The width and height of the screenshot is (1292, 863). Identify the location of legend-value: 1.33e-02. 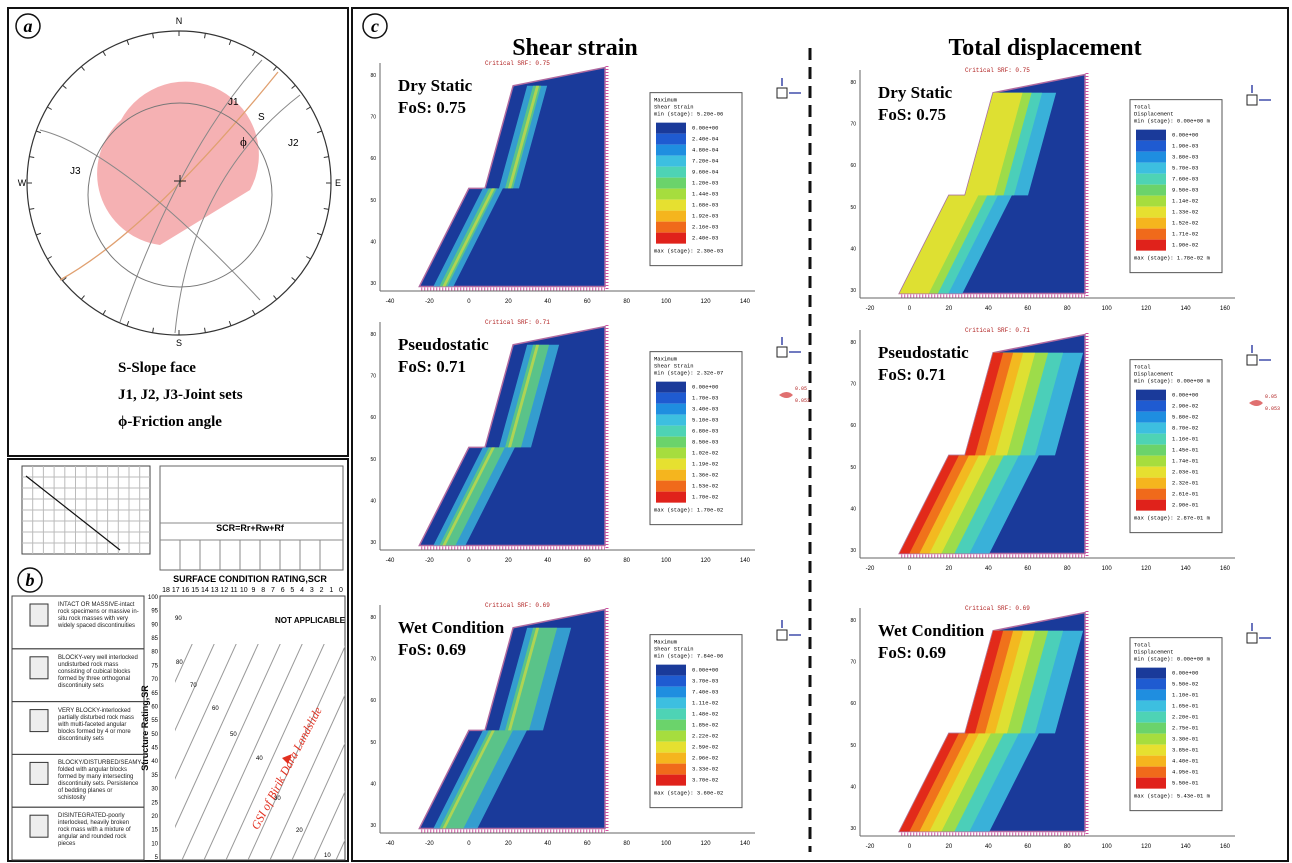
(1185, 212).